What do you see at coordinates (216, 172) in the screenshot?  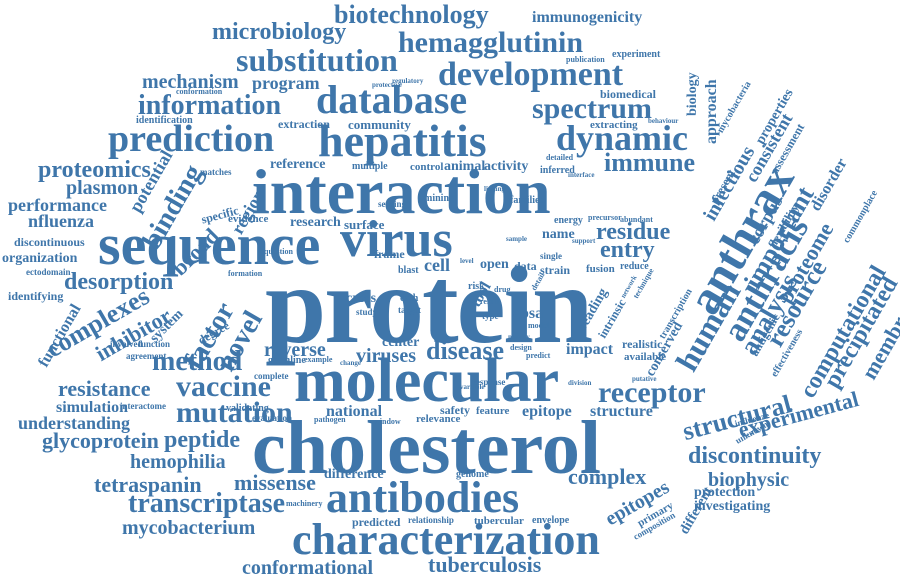 I see `word-matches: matches` at bounding box center [216, 172].